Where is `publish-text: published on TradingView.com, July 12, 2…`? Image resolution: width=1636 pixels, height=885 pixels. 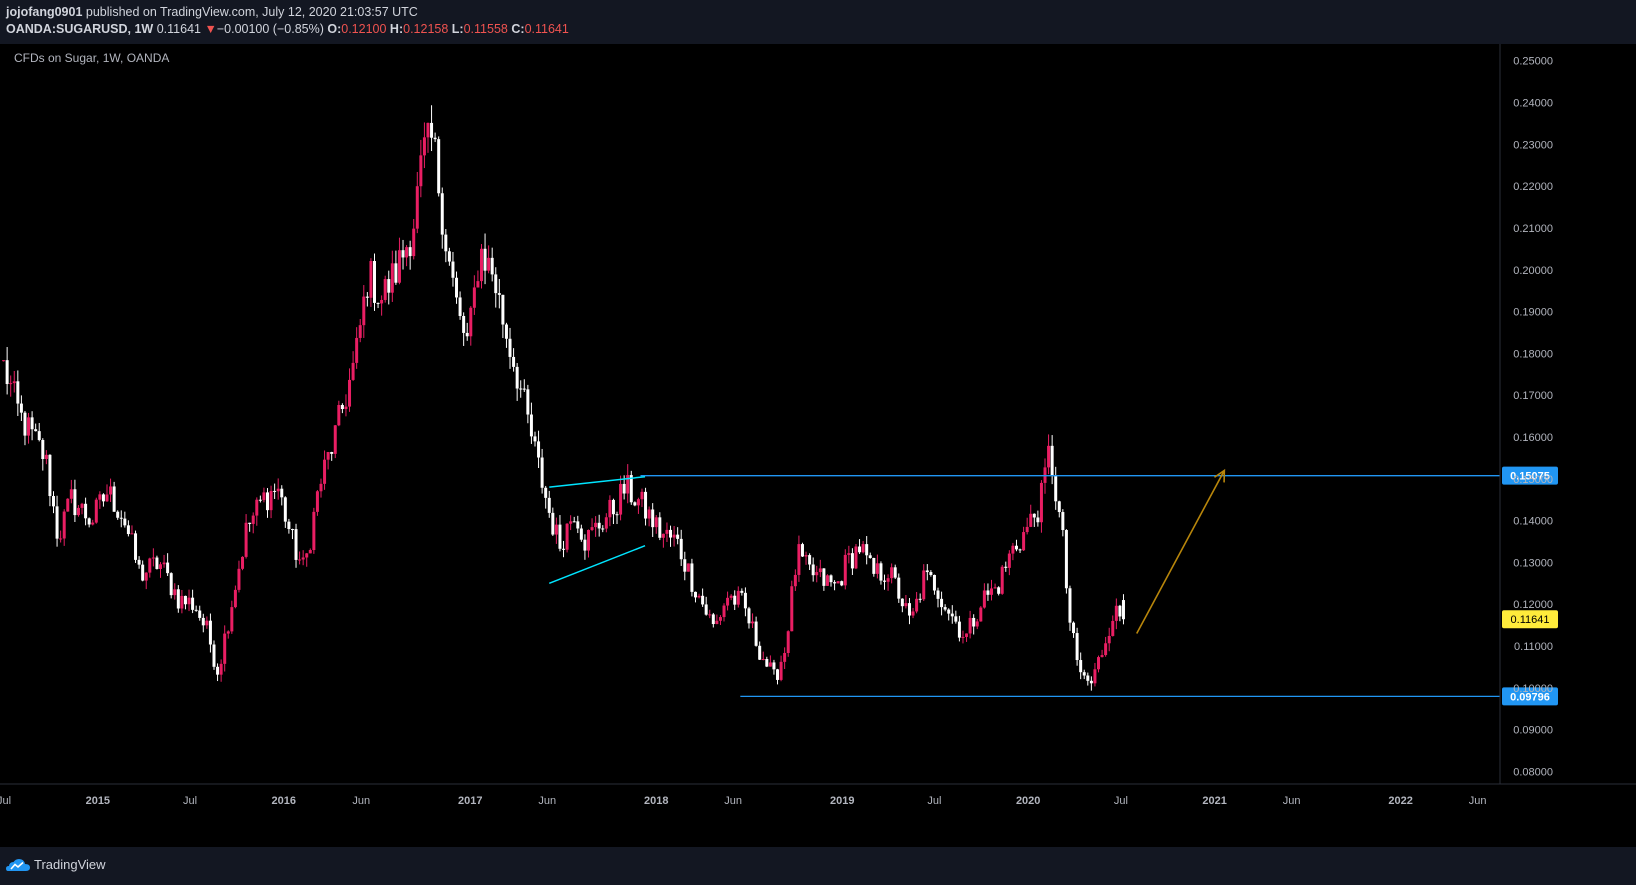 publish-text: published on TradingView.com, July 12, 2… is located at coordinates (251, 12).